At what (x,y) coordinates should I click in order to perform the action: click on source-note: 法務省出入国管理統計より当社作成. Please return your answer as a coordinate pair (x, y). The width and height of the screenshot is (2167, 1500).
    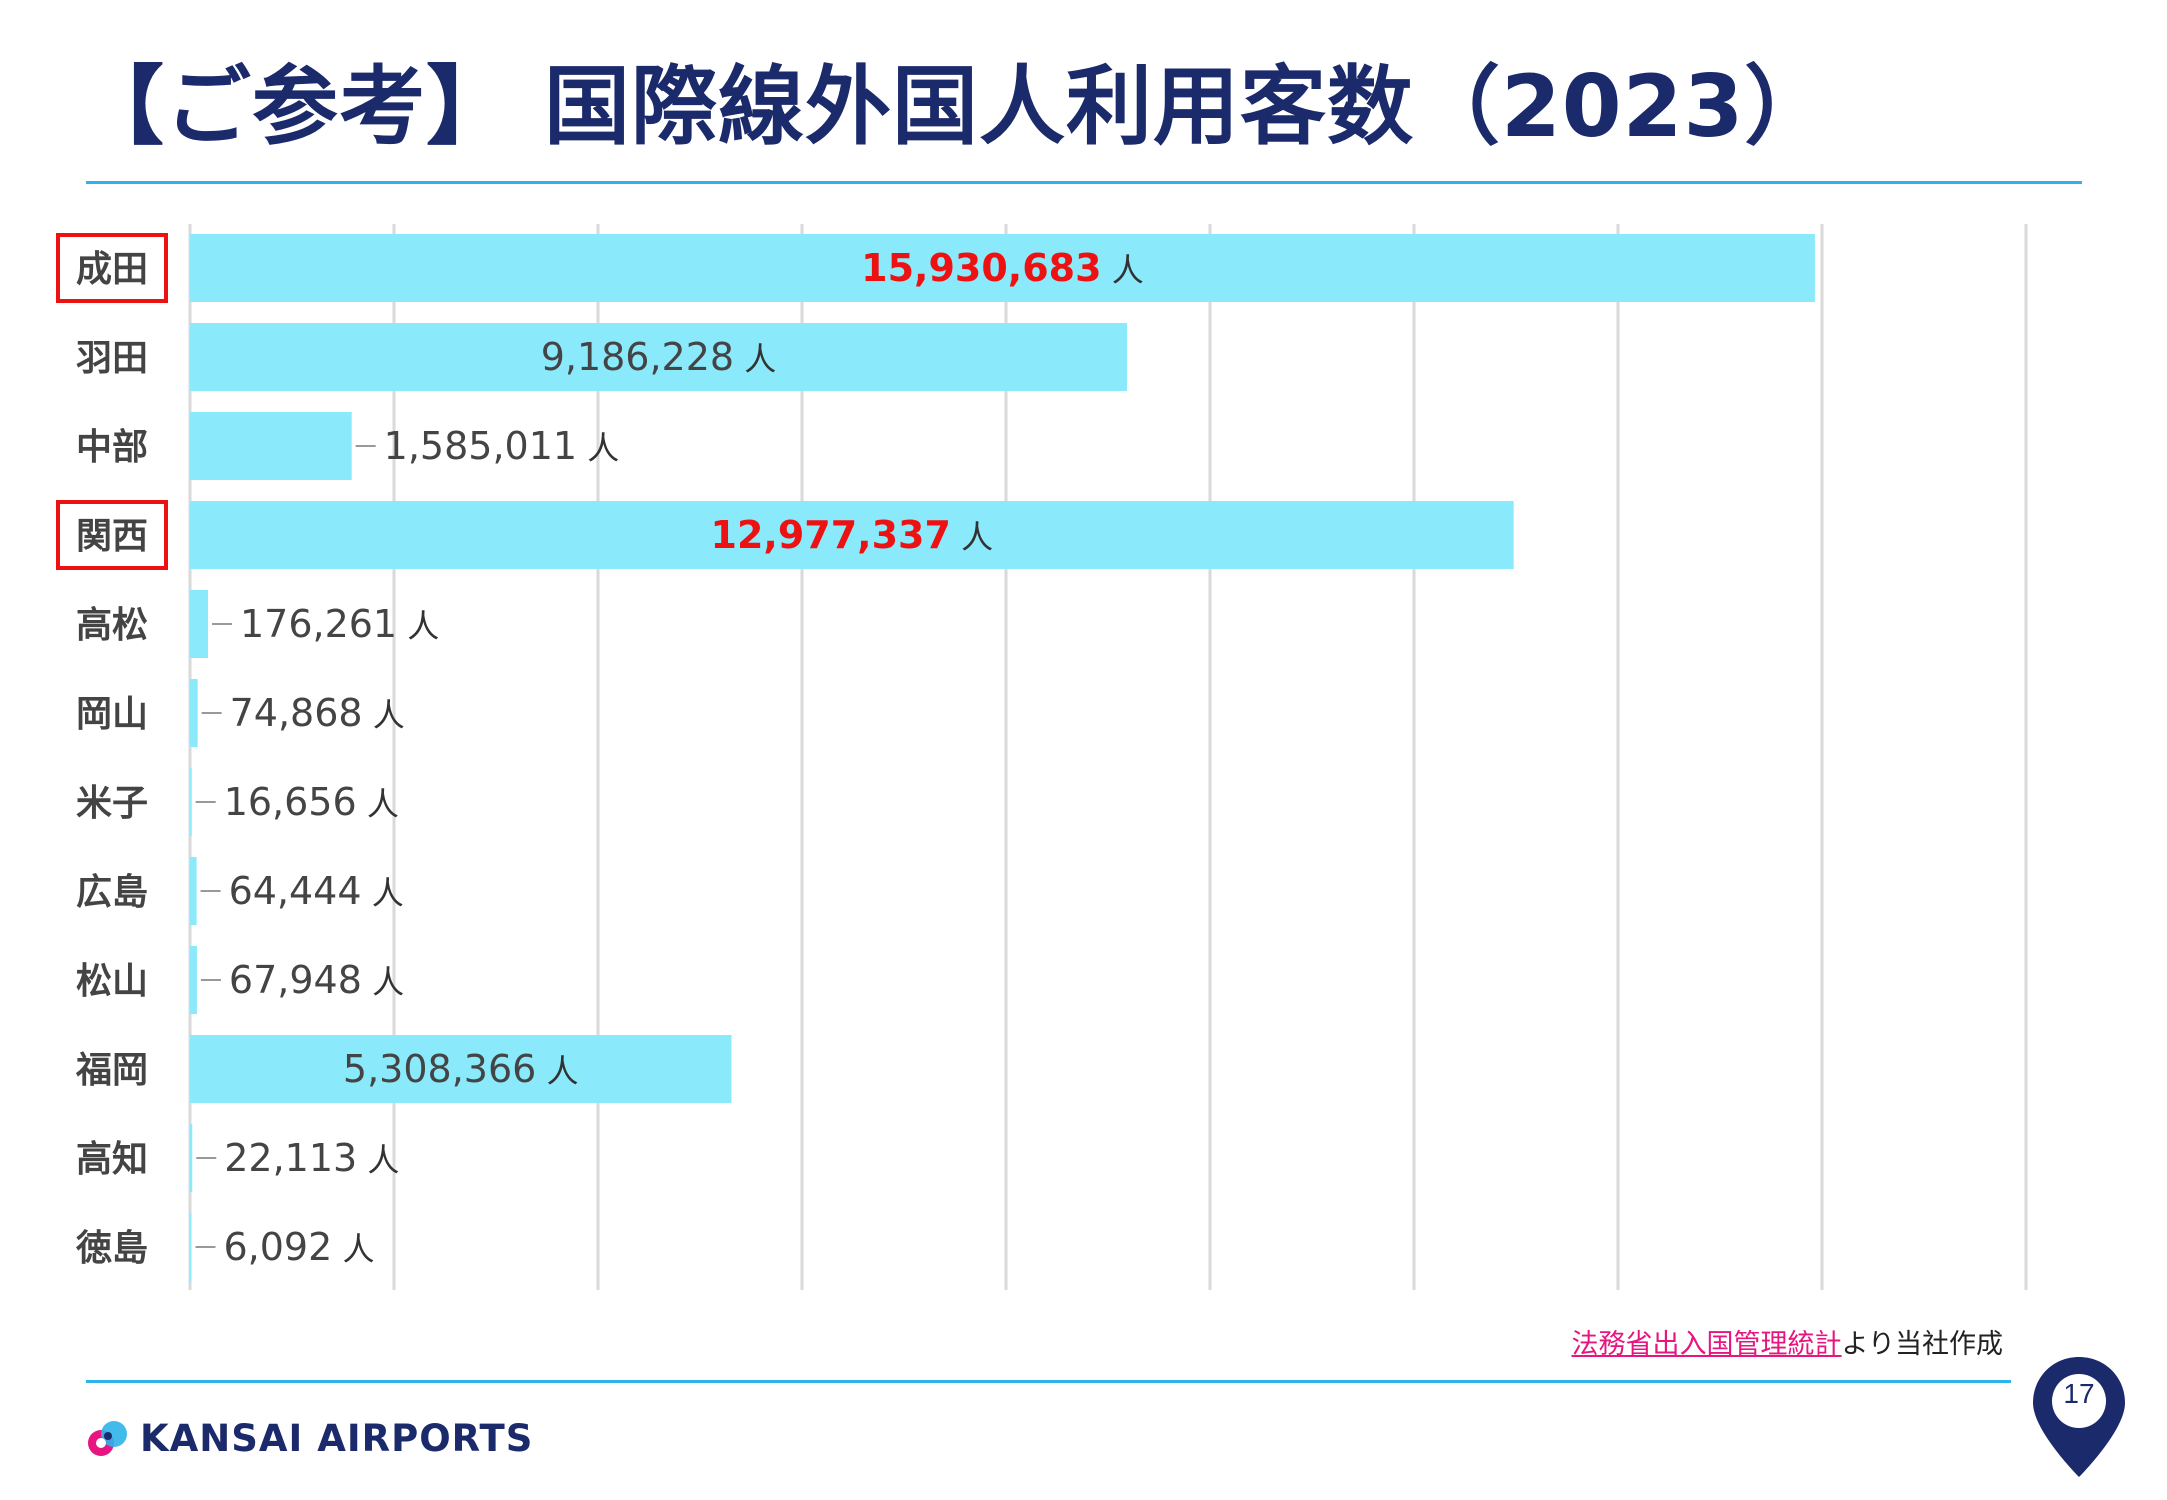
    Looking at the image, I should click on (1787, 1341).